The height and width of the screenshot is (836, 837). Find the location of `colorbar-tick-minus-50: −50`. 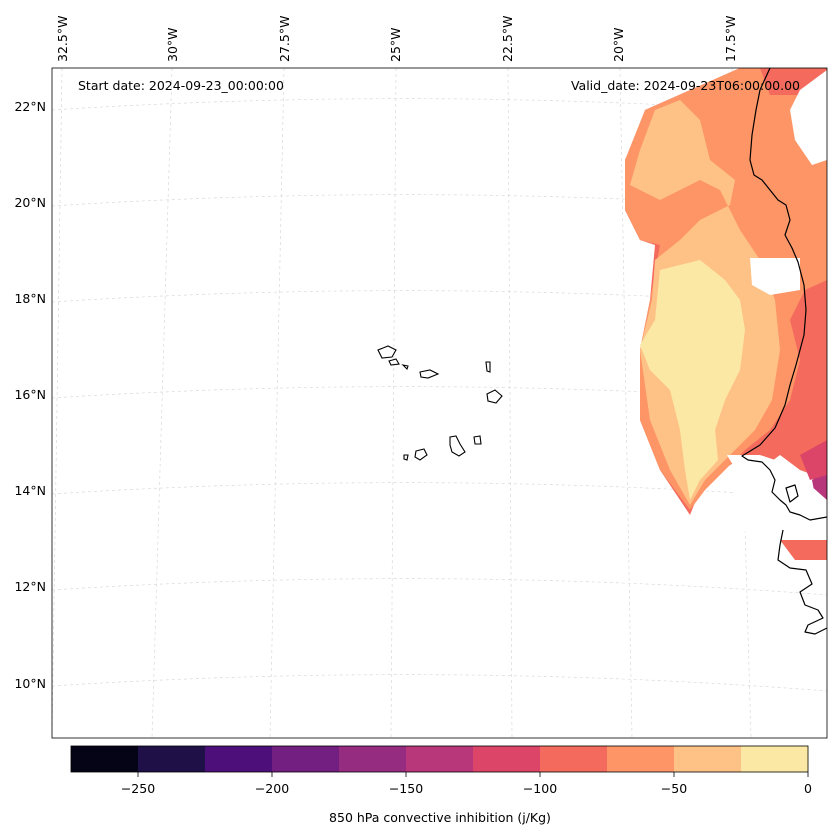

colorbar-tick-minus-50: −50 is located at coordinates (674, 788).